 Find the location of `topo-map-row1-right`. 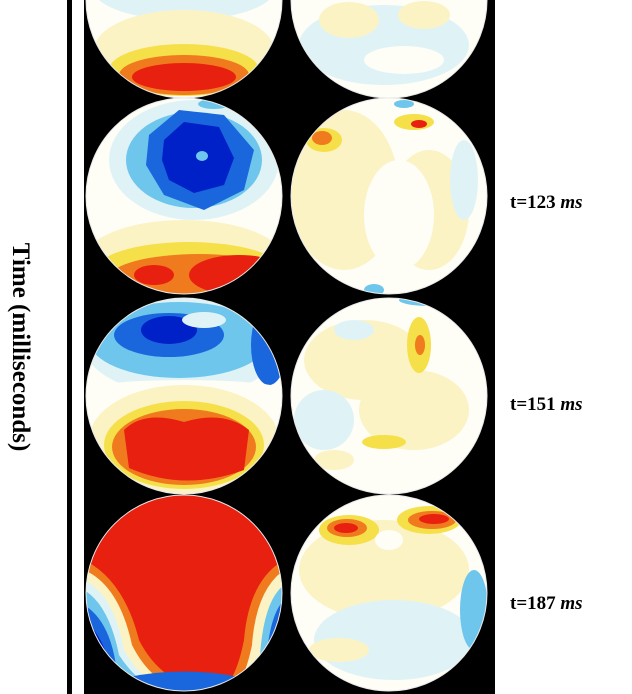

topo-map-row1-right is located at coordinates (389, 196).